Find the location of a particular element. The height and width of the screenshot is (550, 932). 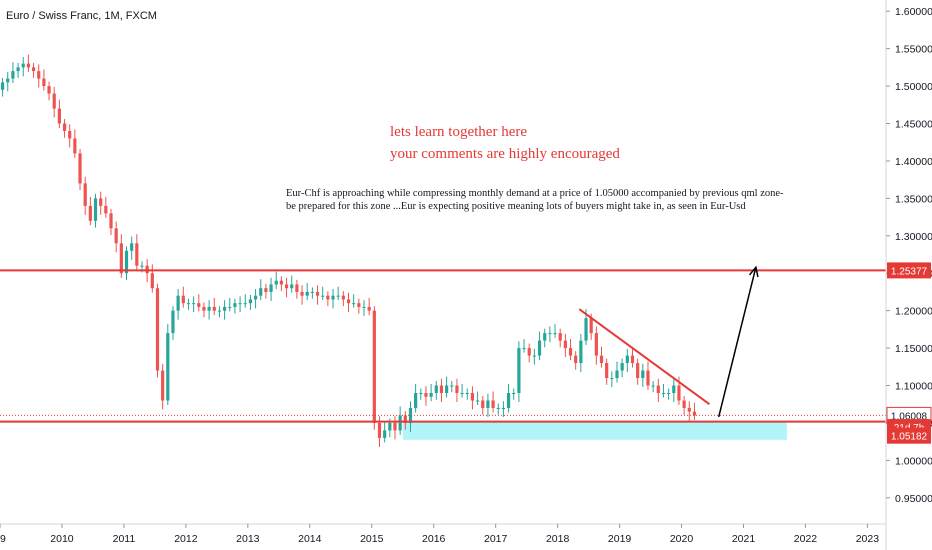

time-tick-label: 2010 is located at coordinates (62, 539).